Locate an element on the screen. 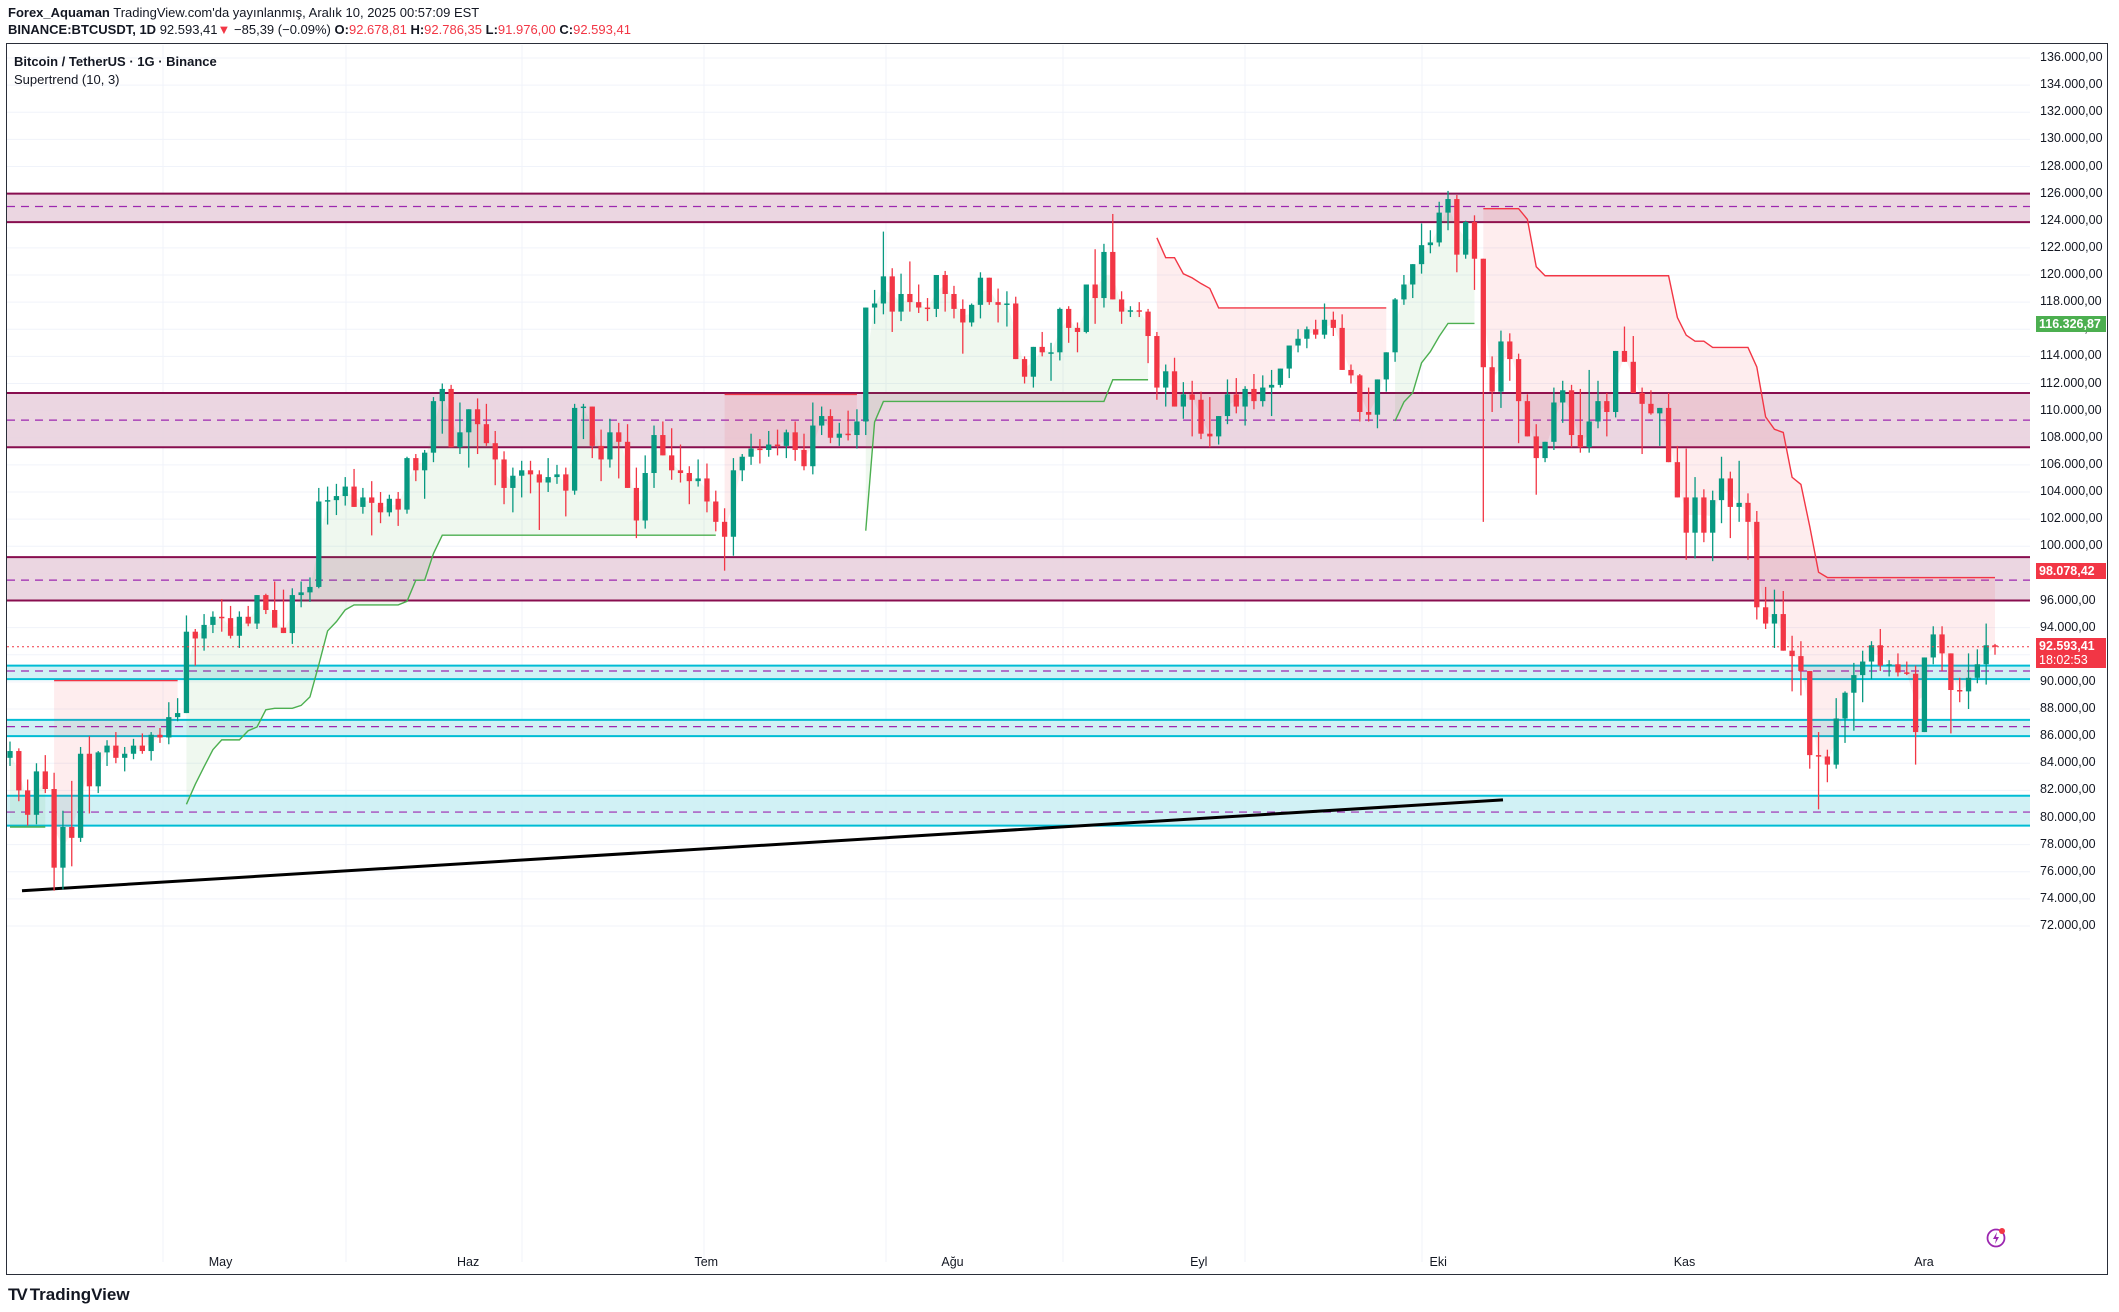 Image resolution: width=2119 pixels, height=1312 pixels. price-tick-label: 94.000,00 is located at coordinates (2068, 626).